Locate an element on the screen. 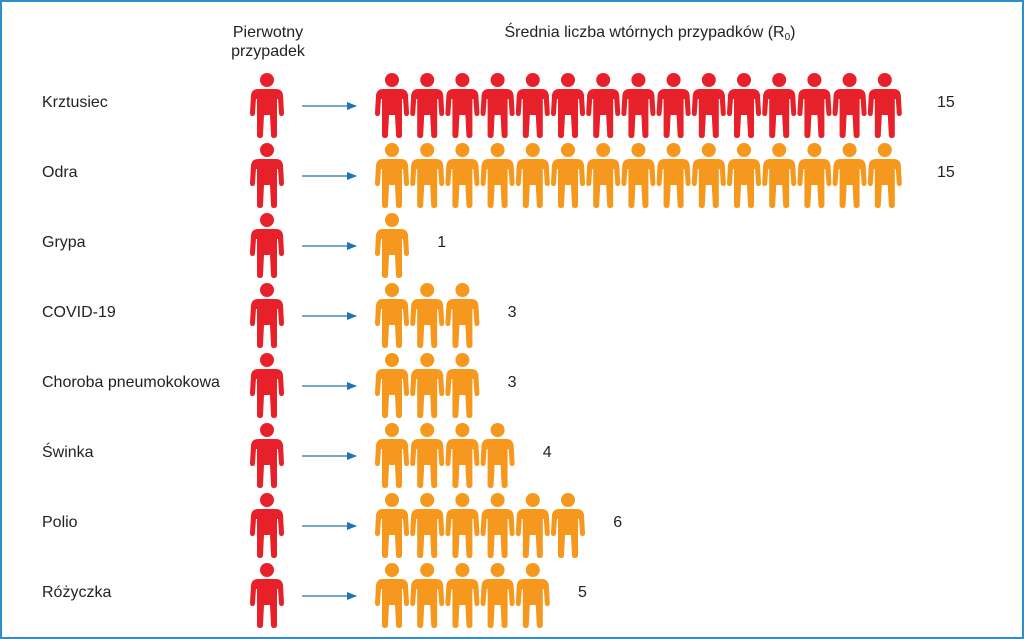  chart-row: Choroba pneumokokowa 3 is located at coordinates (279, 385).